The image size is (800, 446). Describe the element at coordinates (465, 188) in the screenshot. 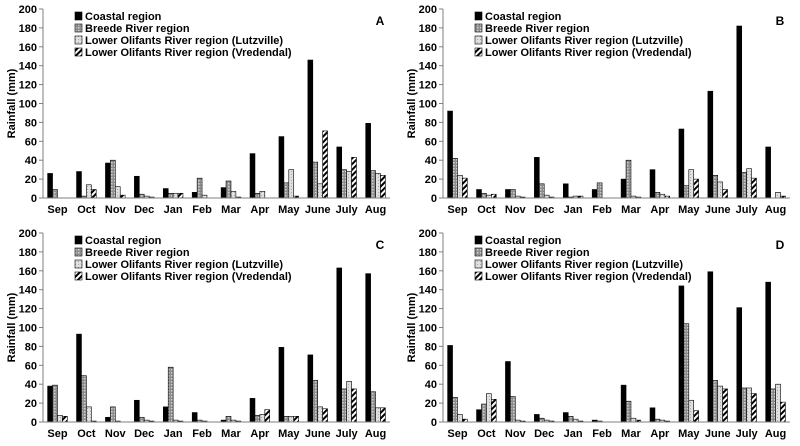

I see `bar-vred-sep` at that location.